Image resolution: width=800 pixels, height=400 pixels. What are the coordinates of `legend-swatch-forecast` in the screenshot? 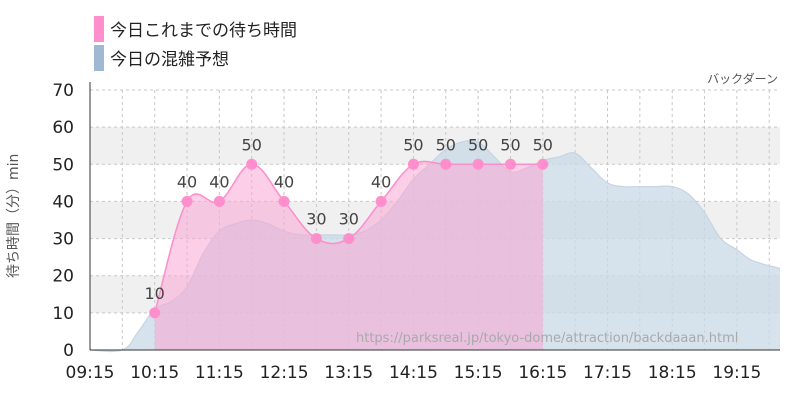 It's located at (99, 57).